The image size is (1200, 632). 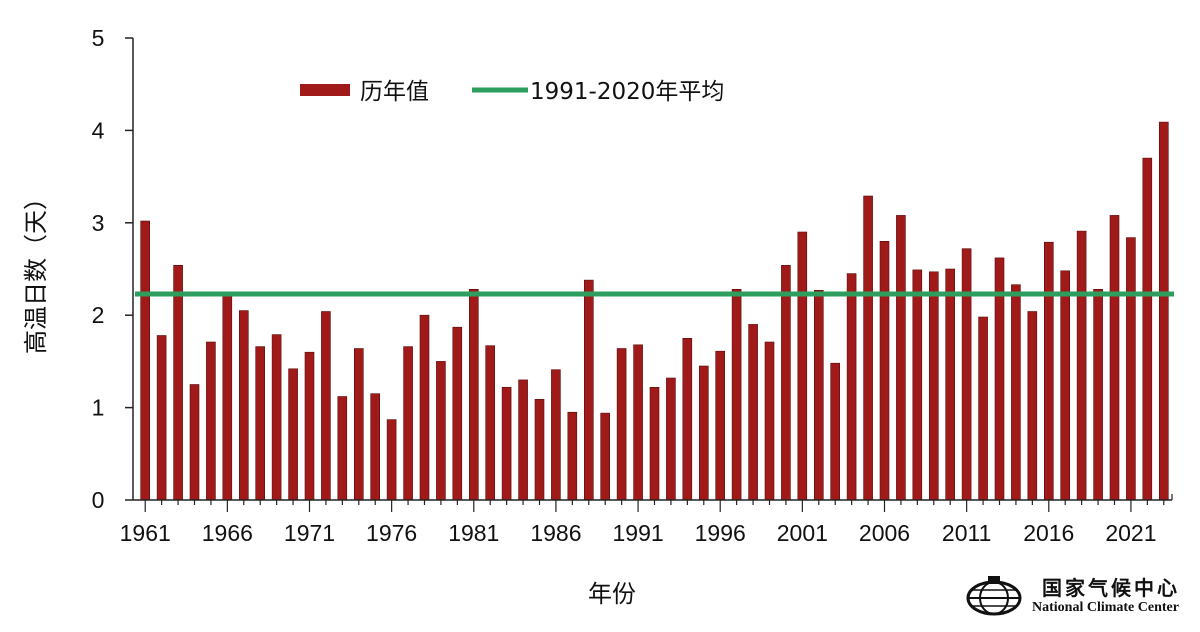 I want to click on x-tick-label: 1981, so click(x=473, y=533).